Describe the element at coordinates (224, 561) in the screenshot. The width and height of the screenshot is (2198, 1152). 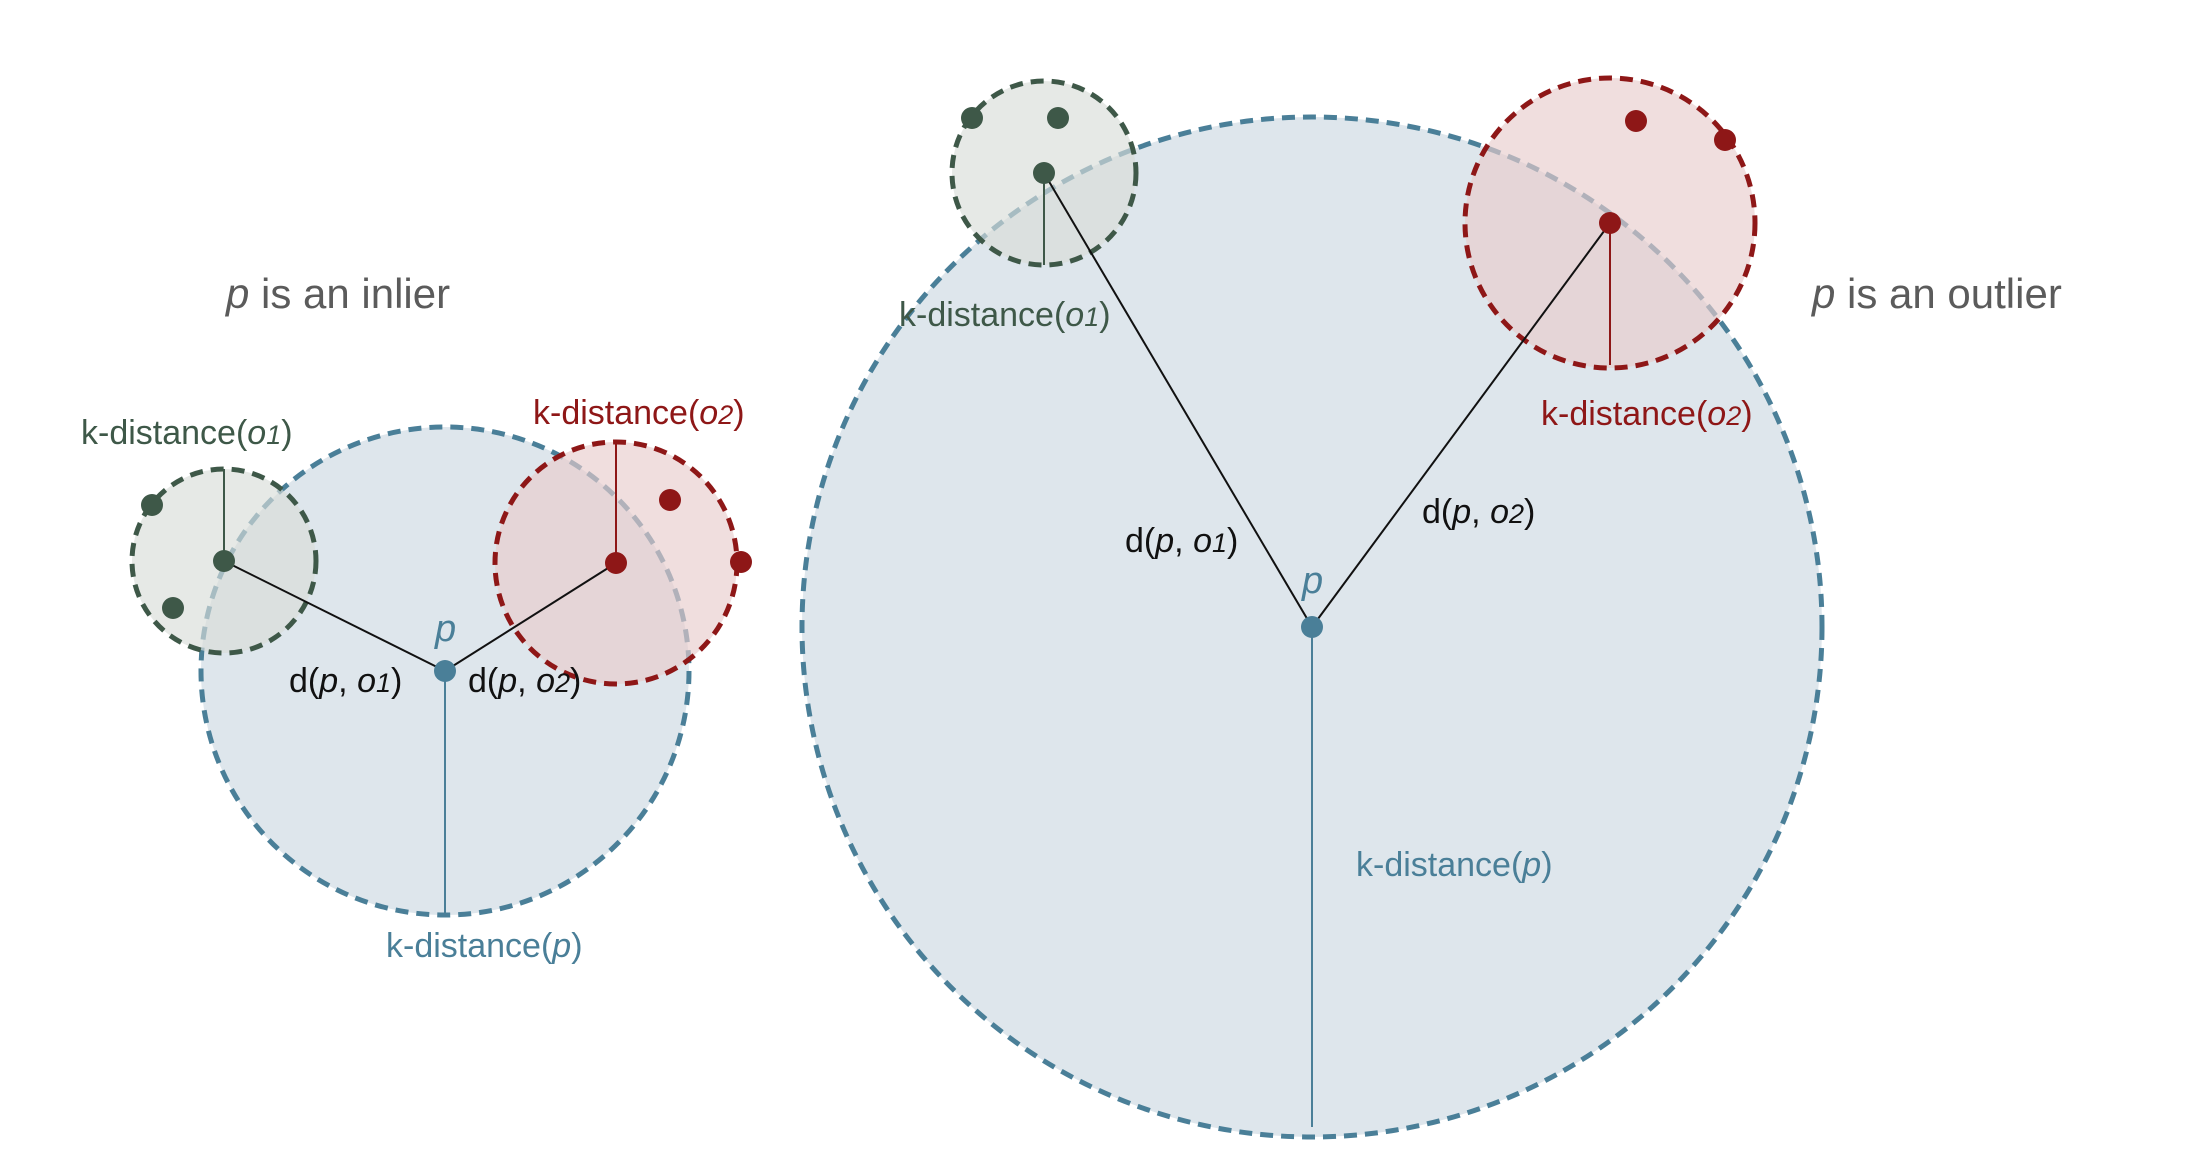
I see `inlier-o1-point` at that location.